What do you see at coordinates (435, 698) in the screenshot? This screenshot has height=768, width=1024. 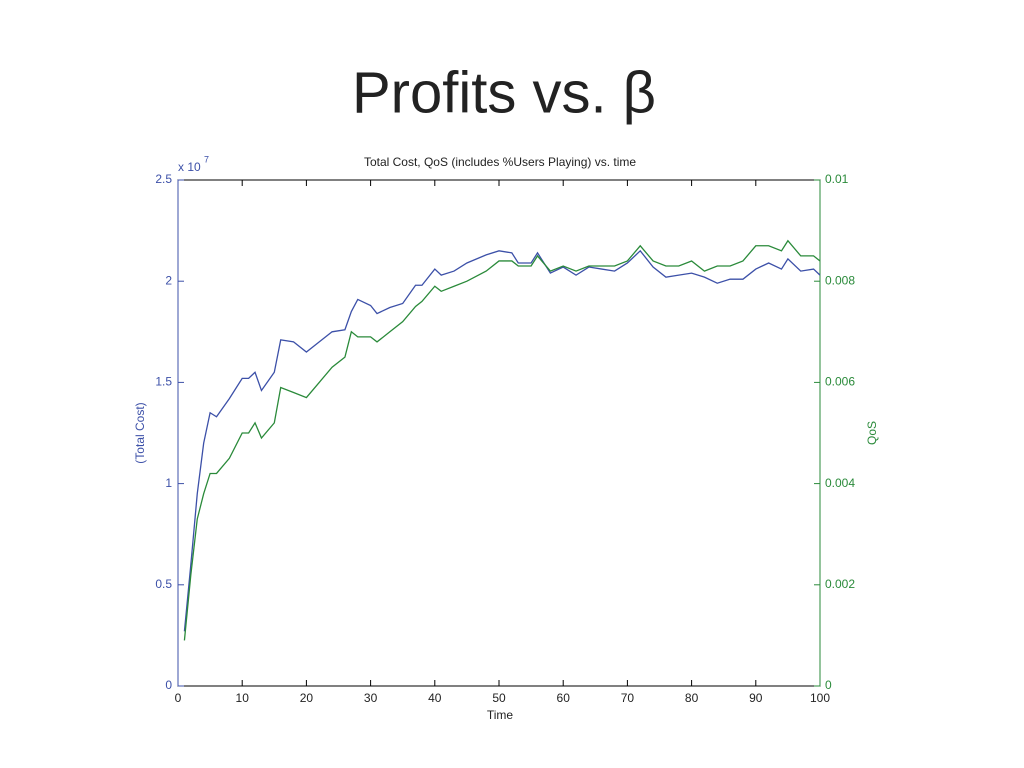 I see `x-tick-label: 40` at bounding box center [435, 698].